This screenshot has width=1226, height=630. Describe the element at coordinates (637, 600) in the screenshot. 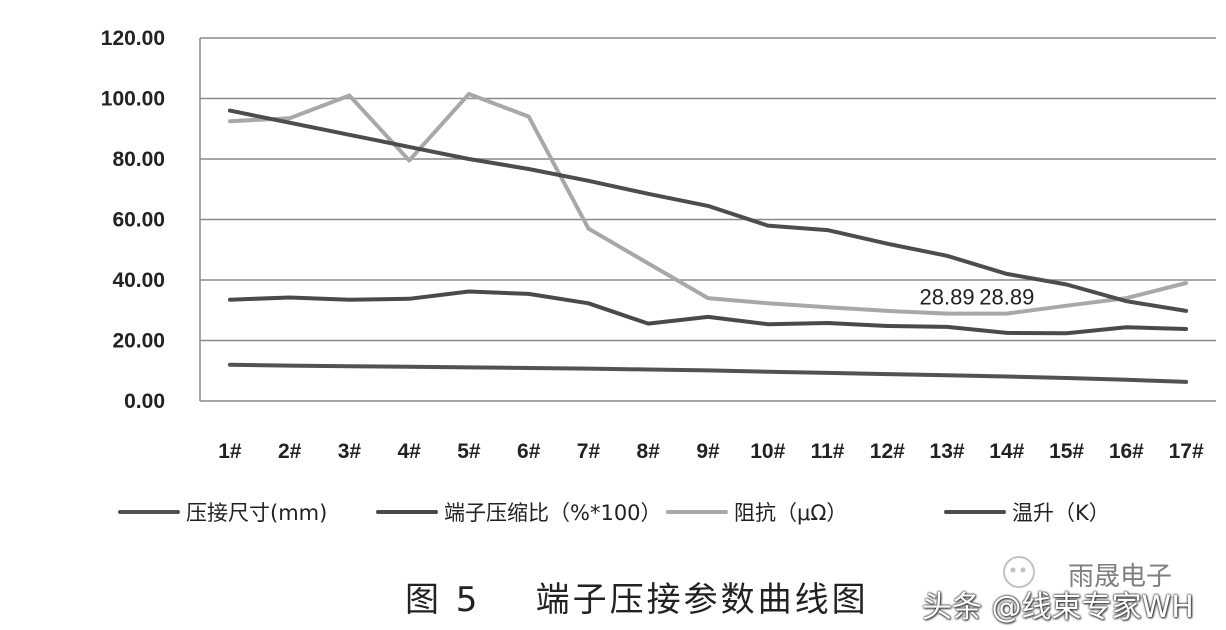

I see `figure-caption: 图 5 端子压接参数曲线图` at that location.